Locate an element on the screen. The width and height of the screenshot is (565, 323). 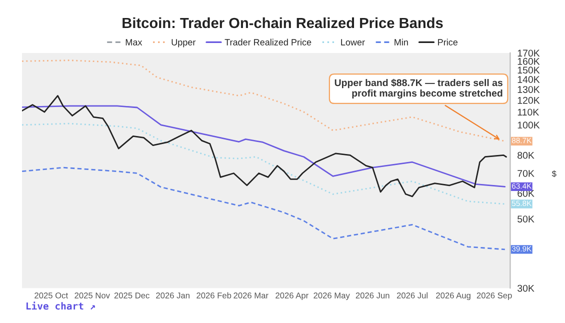
y-tick-label: 150K is located at coordinates (529, 70).